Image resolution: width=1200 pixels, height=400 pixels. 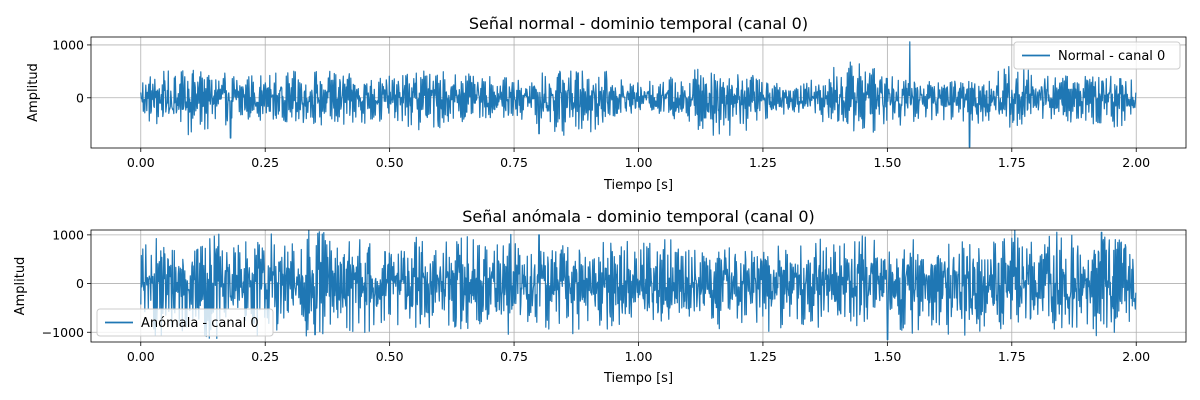 I want to click on legend-label: Anómala - canal 0, so click(x=200, y=323).